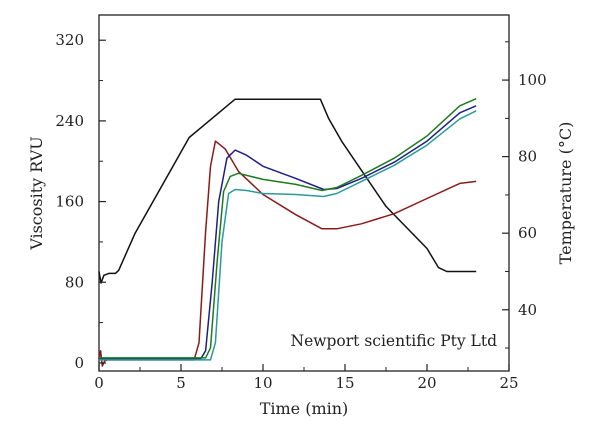 The width and height of the screenshot is (600, 445). What do you see at coordinates (36, 193) in the screenshot?
I see `left-axis-title: Viscosity RVU` at bounding box center [36, 193].